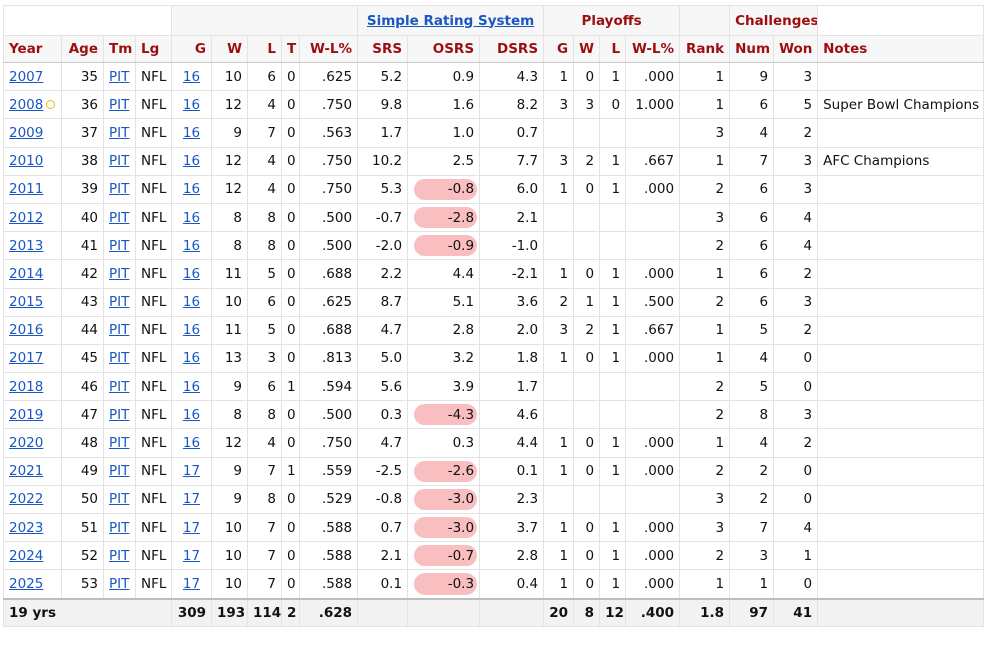  What do you see at coordinates (705, 49) in the screenshot?
I see `col-header-rank: Rank` at bounding box center [705, 49].